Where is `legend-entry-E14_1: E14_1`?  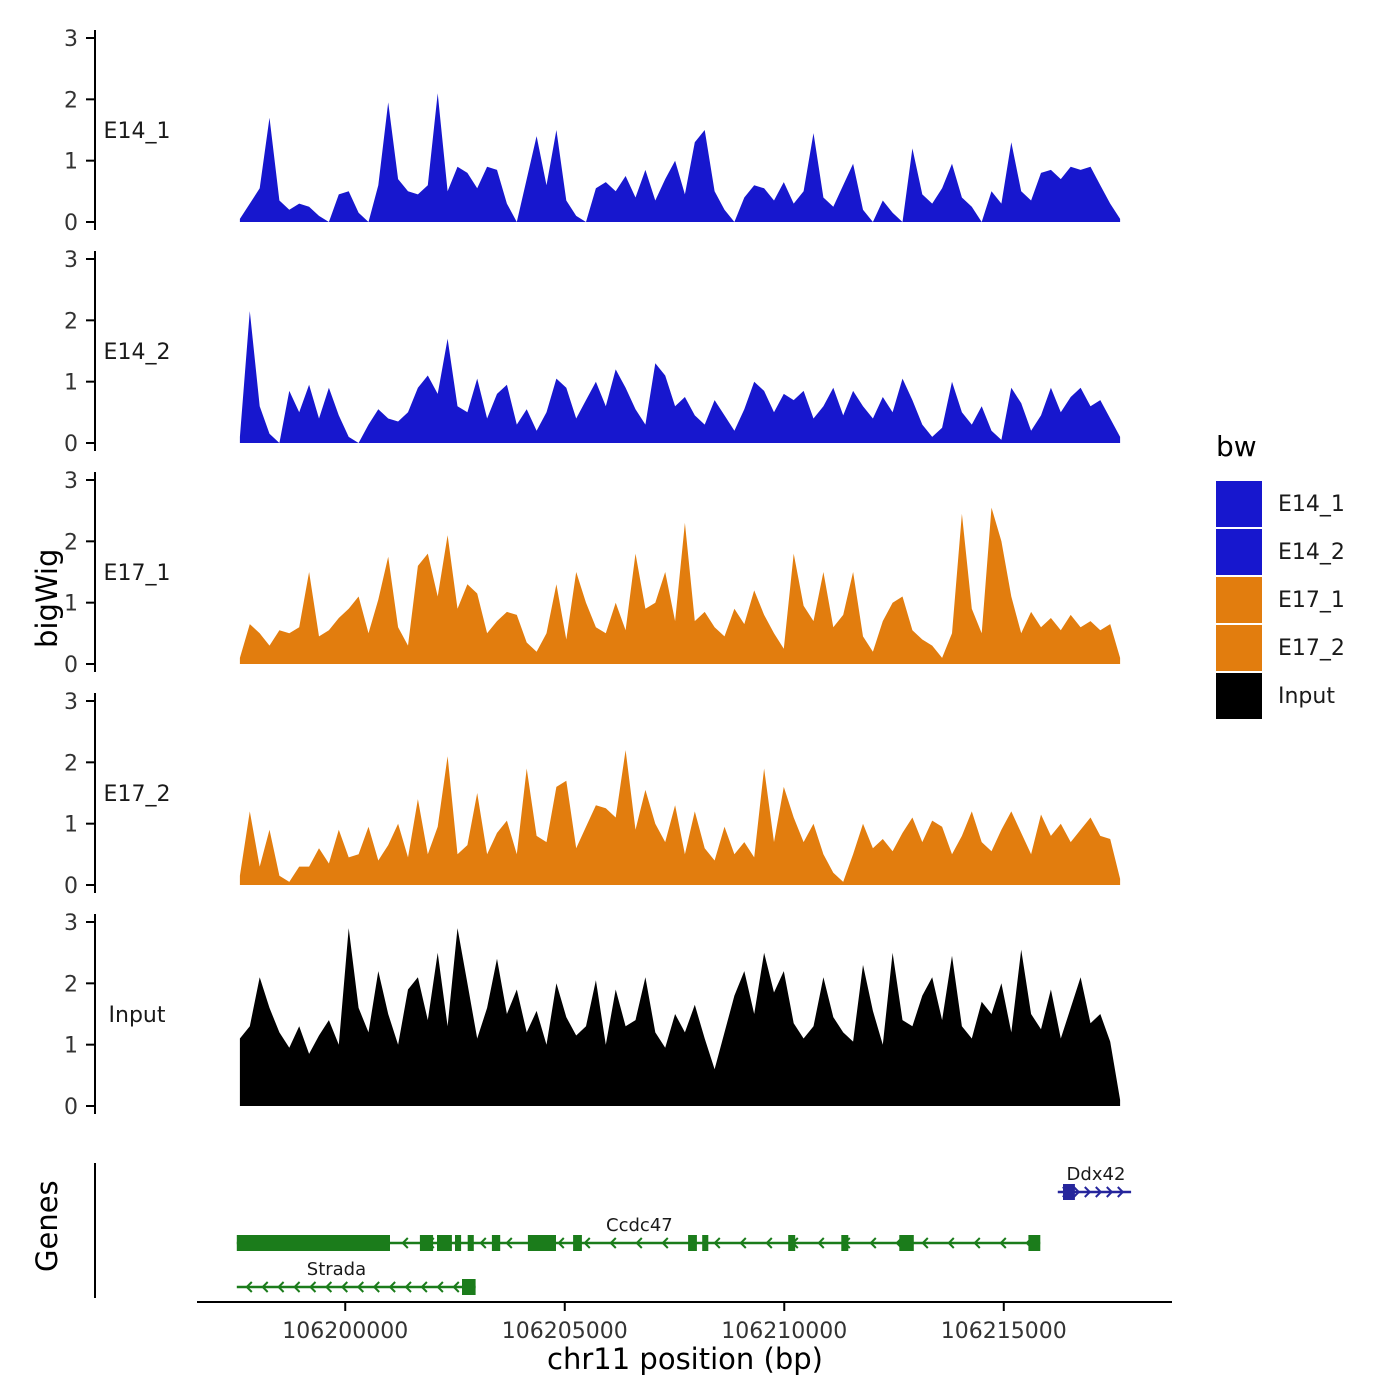 legend-entry-E14_1: E14_1 is located at coordinates (1280, 504).